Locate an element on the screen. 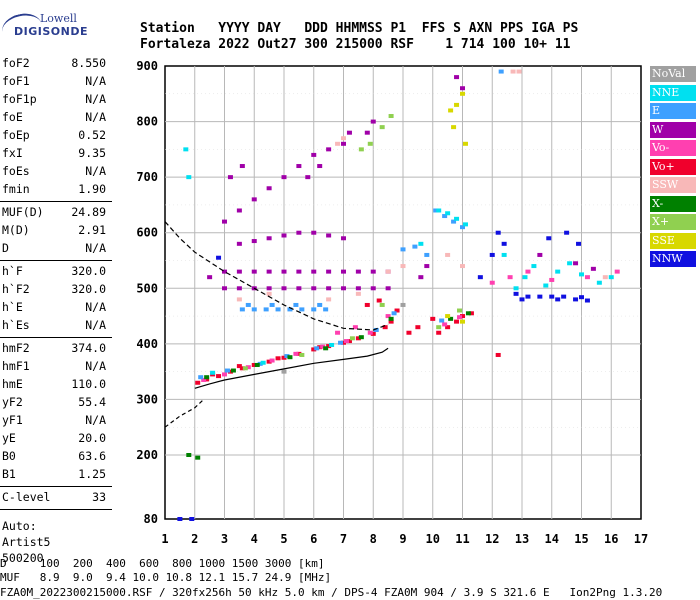 This screenshot has width=700, height=600. param-value: 1.90 is located at coordinates (92, 189).